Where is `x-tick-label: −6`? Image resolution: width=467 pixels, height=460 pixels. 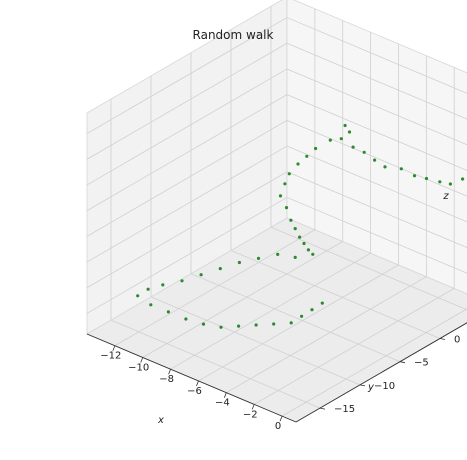 x-tick-label: −6 is located at coordinates (194, 391).